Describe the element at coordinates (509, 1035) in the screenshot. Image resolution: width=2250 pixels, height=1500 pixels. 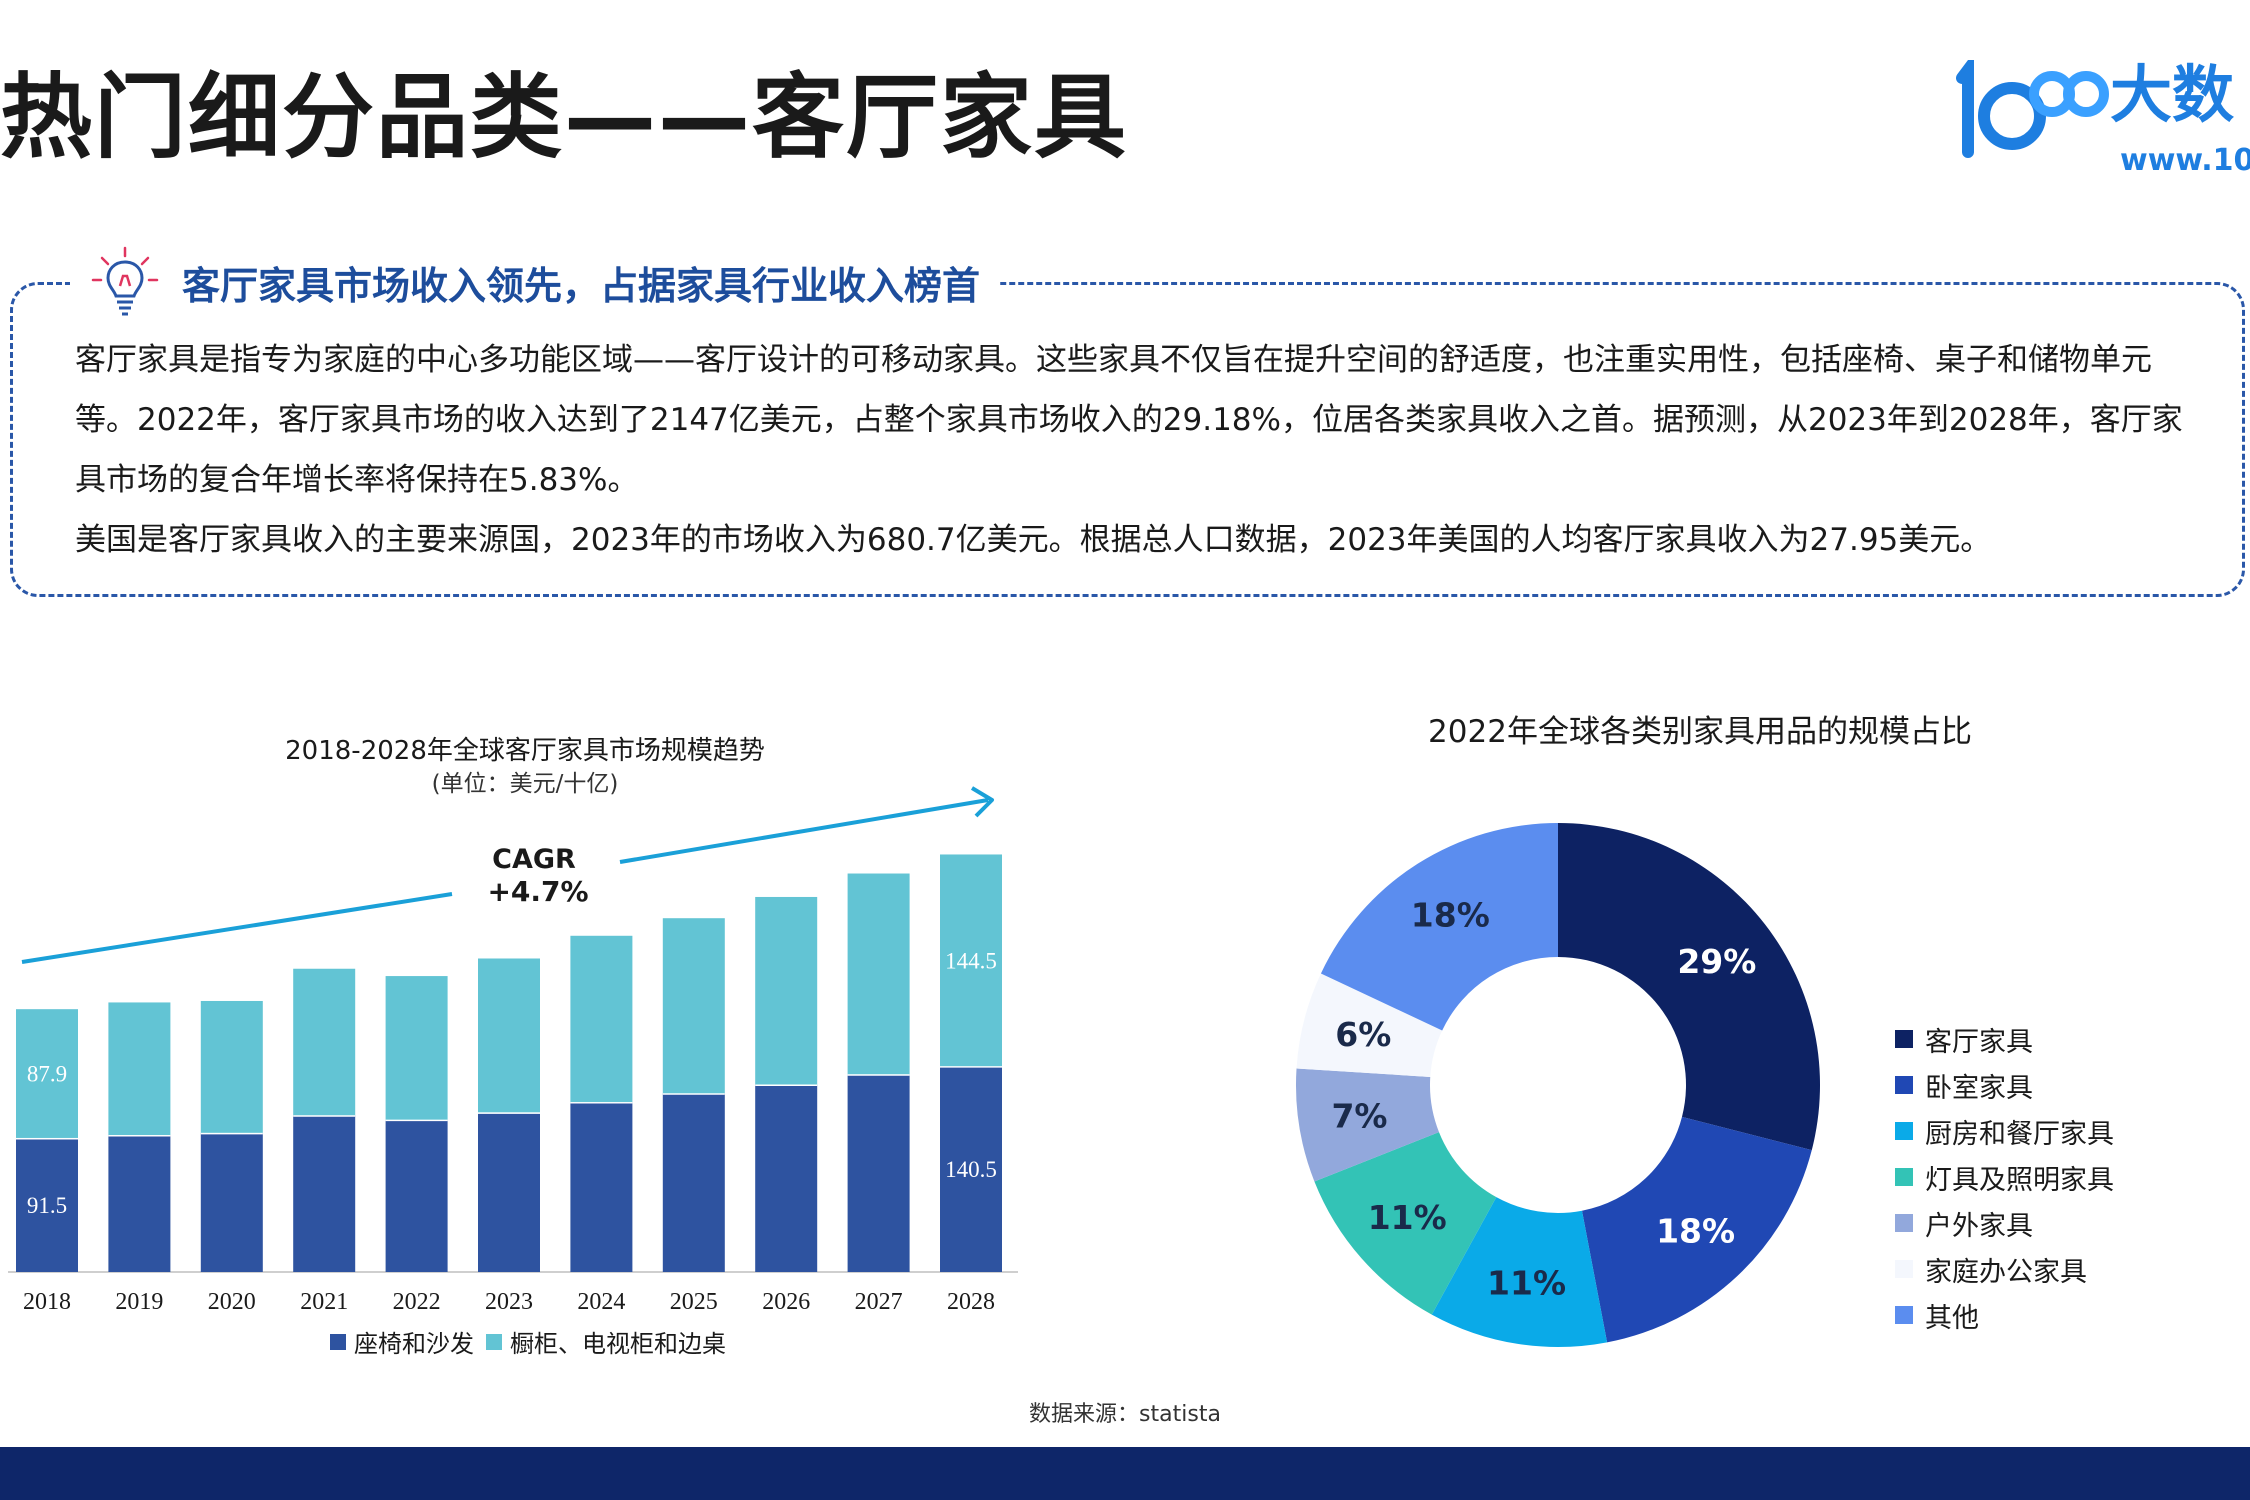
I see `bar-2023-cabinets` at that location.